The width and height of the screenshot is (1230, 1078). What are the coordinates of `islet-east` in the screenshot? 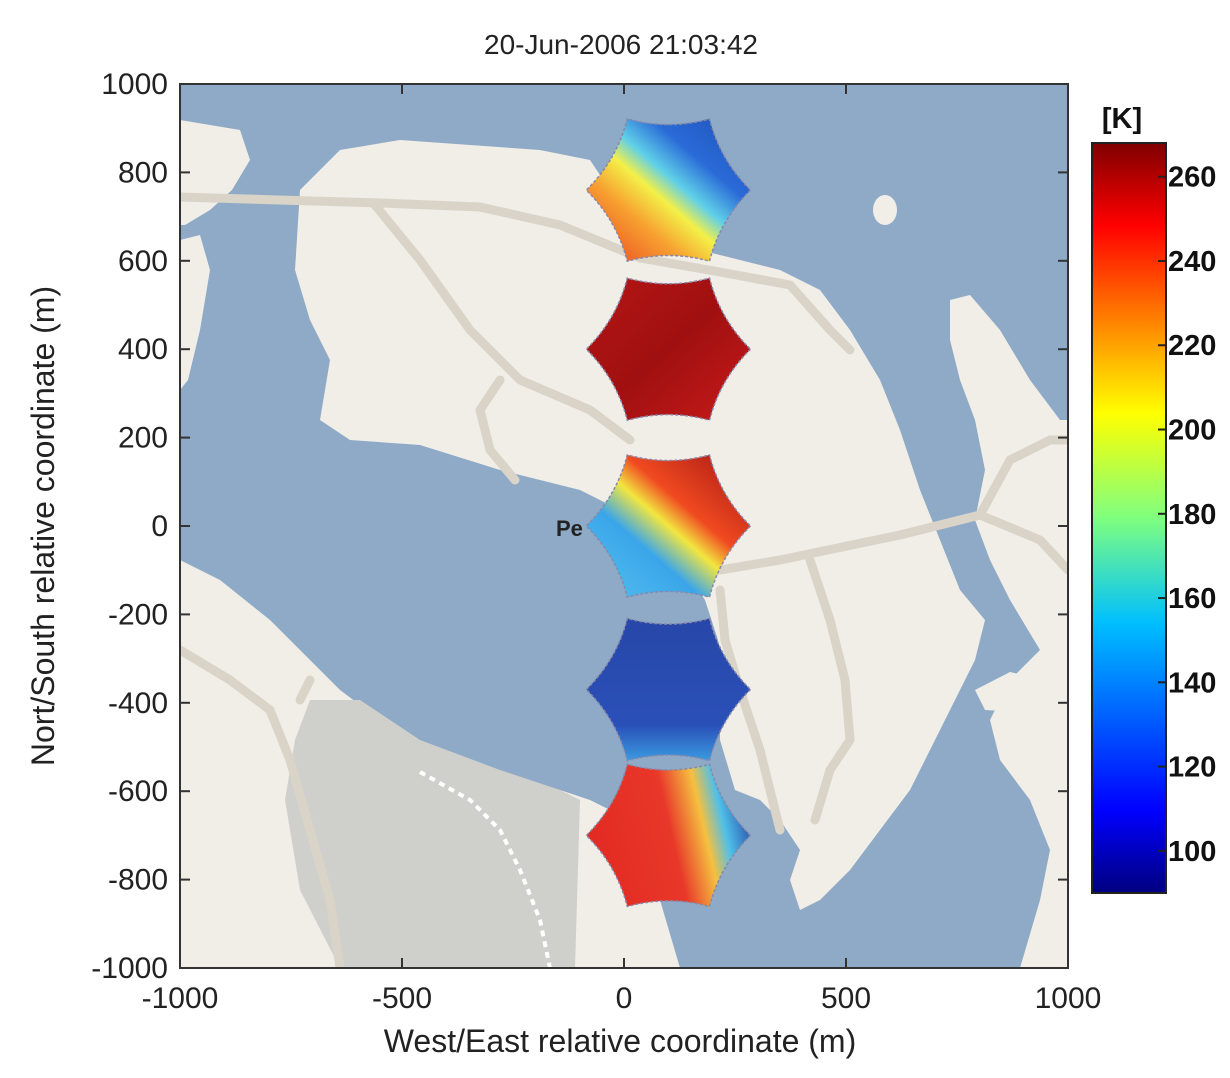 It's located at (1012, 692).